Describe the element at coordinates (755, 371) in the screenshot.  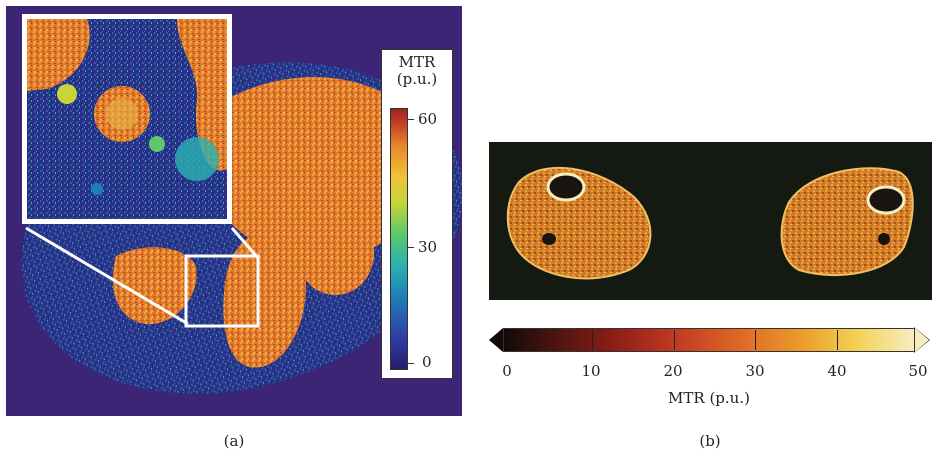
I see `colorbar-h-tick-label: 30` at that location.